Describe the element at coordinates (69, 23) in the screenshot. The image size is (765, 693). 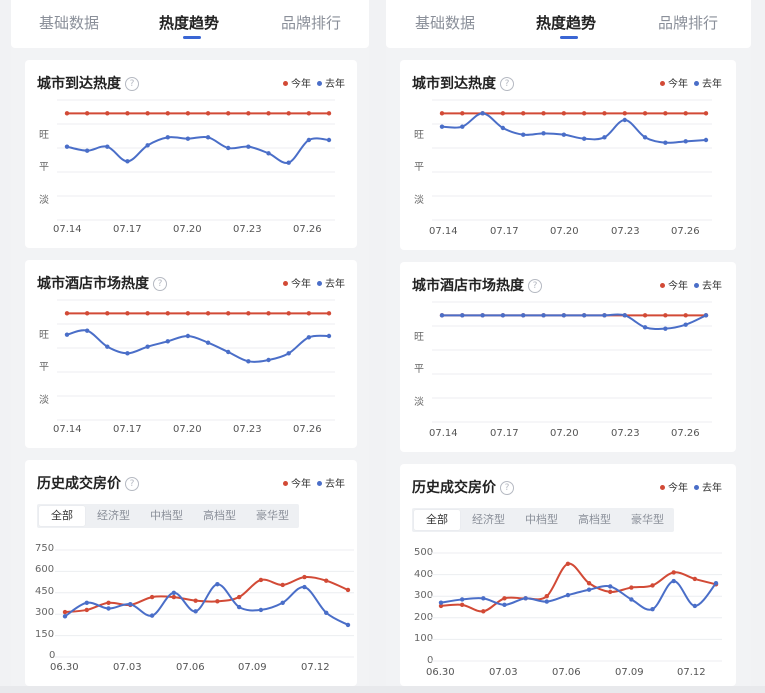
I see `tab-basic-data: 基础数据` at that location.